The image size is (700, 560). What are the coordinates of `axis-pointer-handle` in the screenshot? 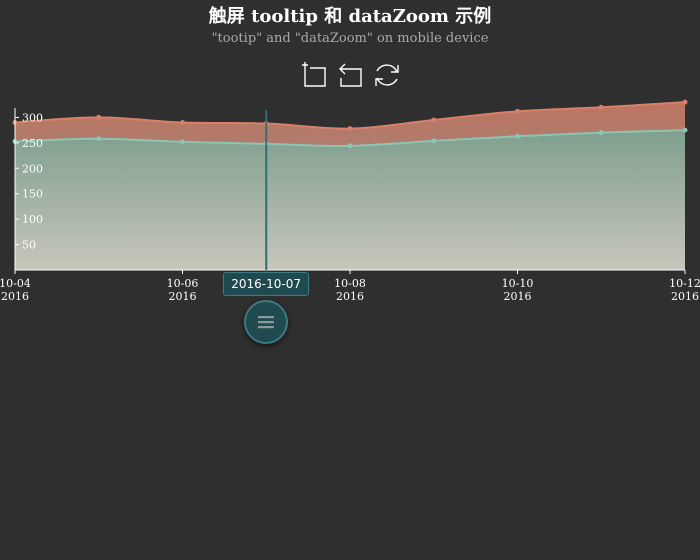 It's located at (266, 322).